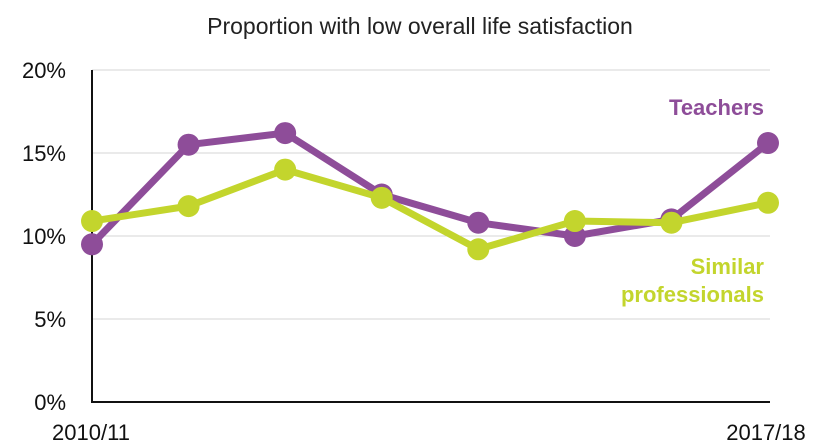  I want to click on series-label: Teachers, so click(716, 107).